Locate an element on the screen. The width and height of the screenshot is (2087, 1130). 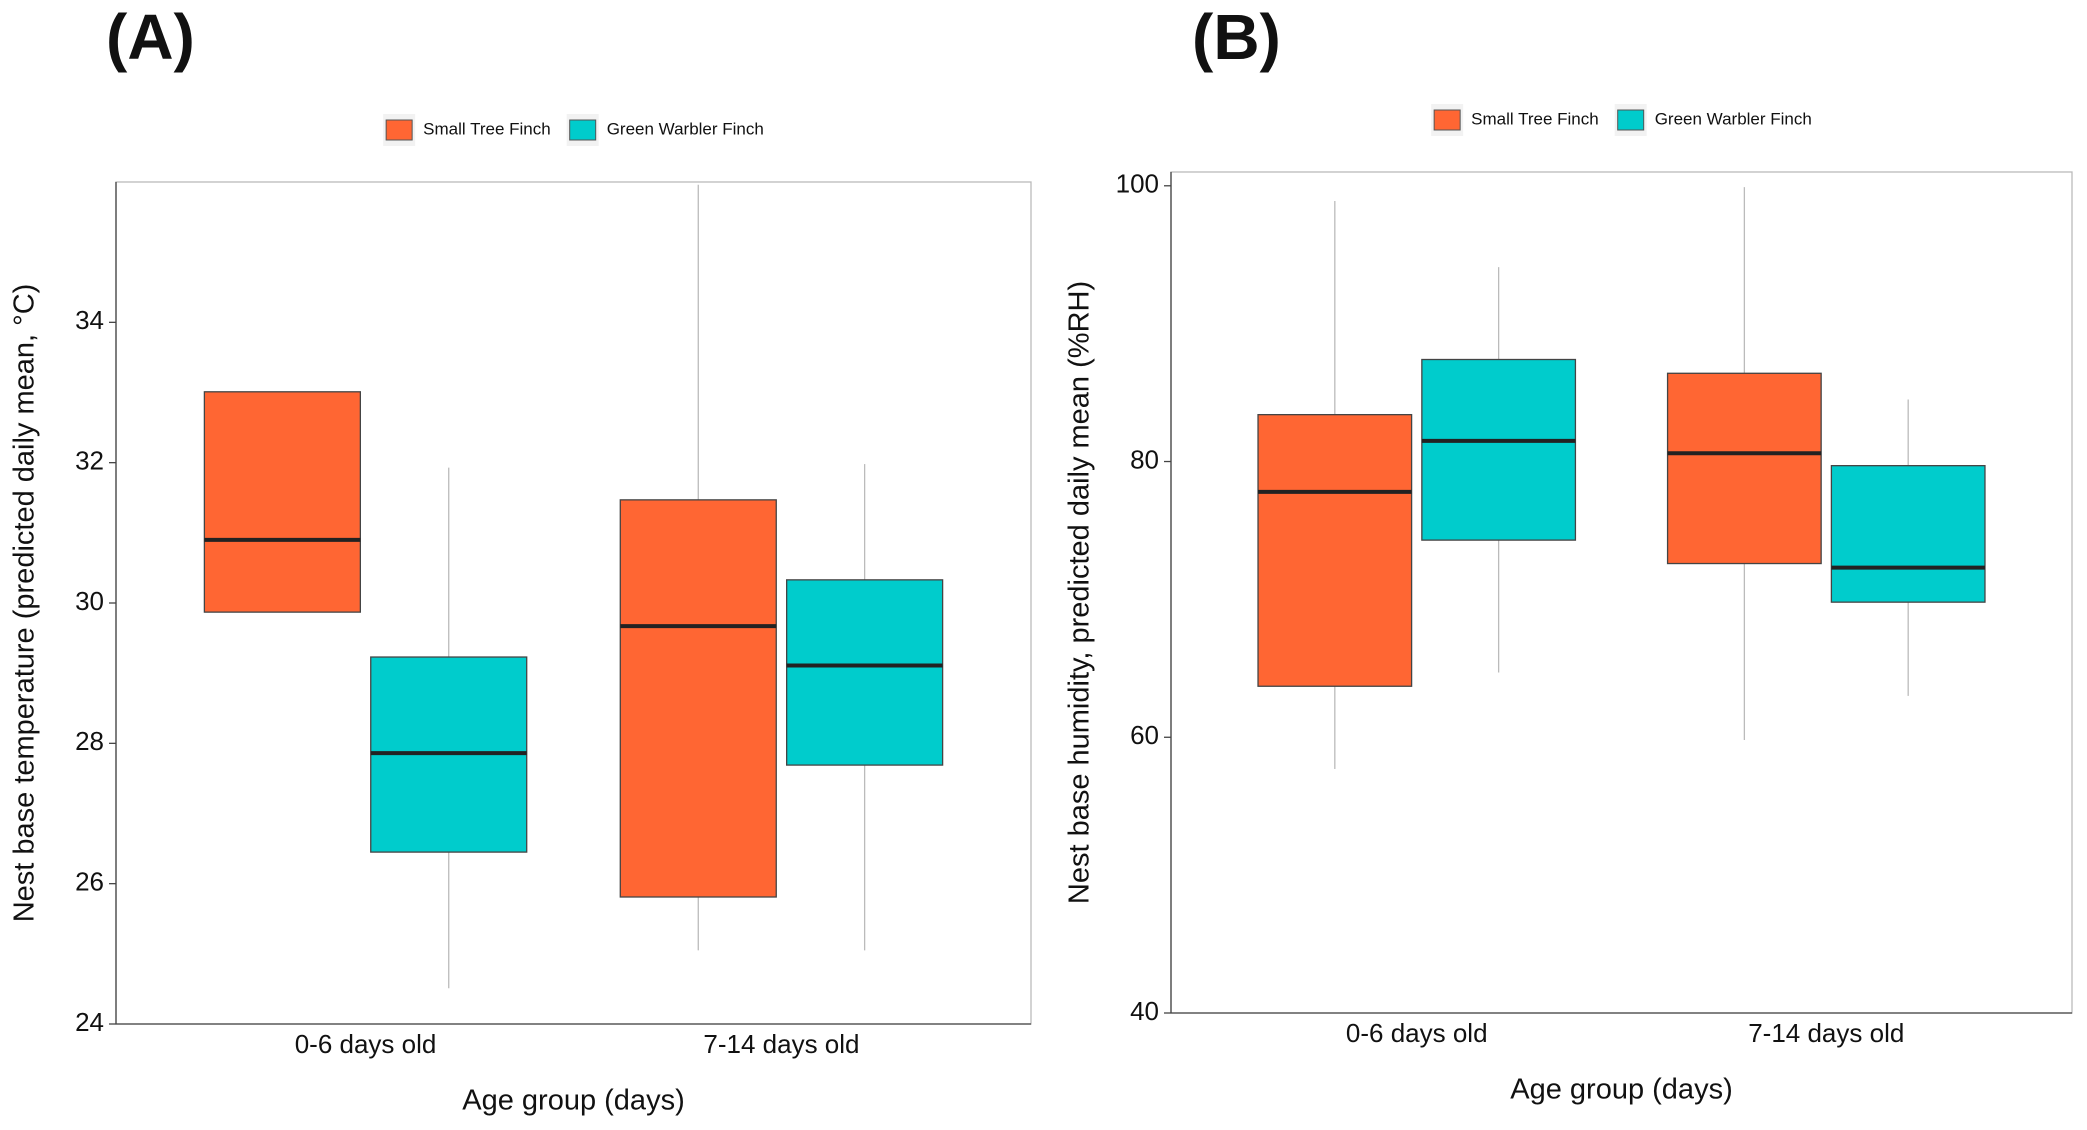
y-tick-label: 30 is located at coordinates (89, 601).